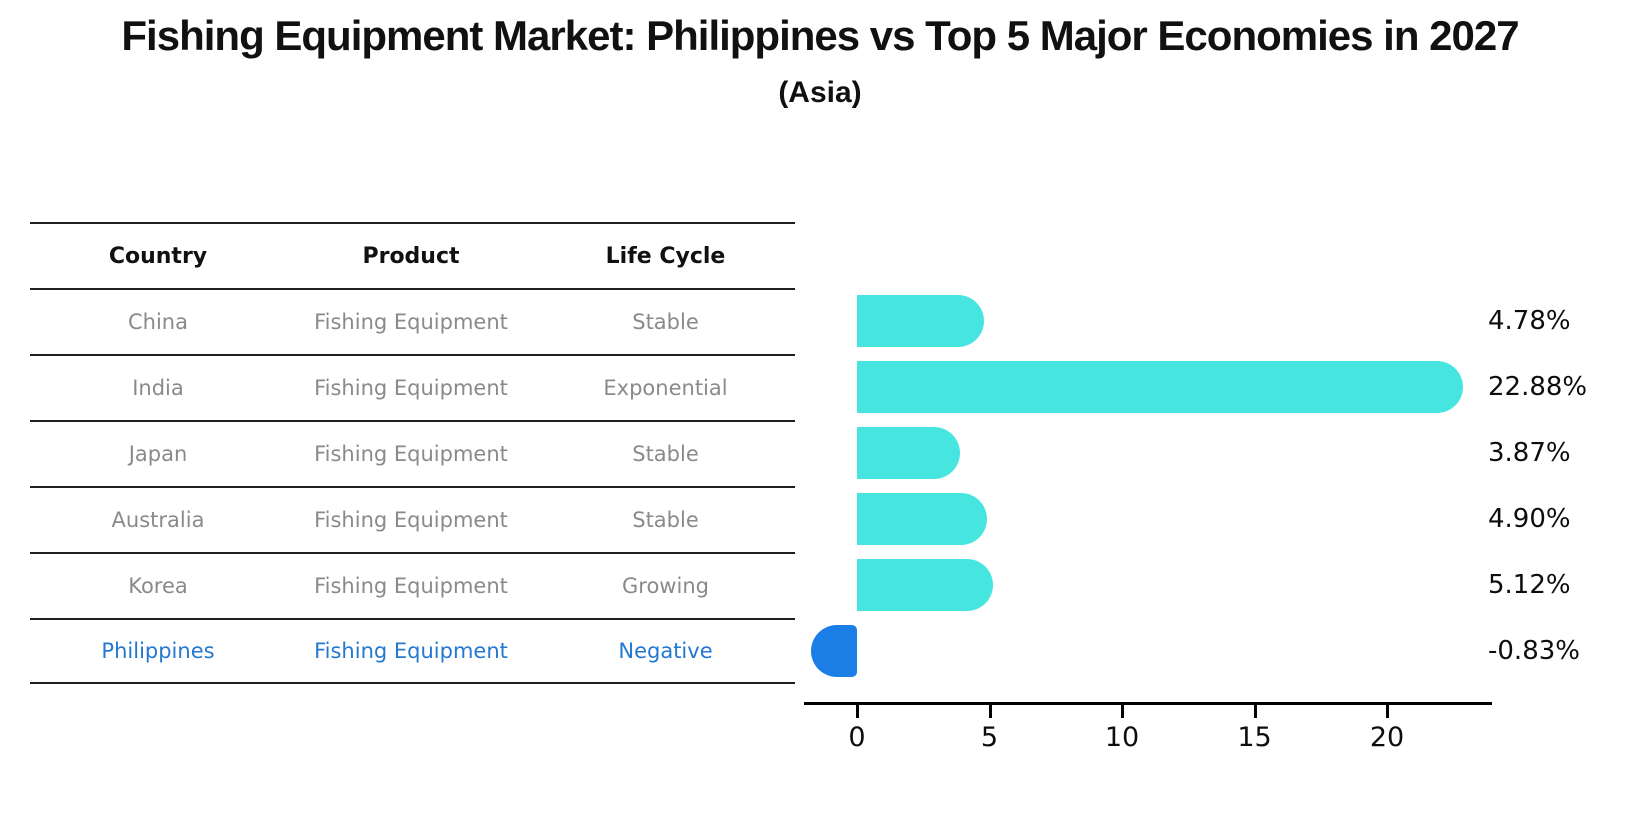 This screenshot has height=823, width=1640. Describe the element at coordinates (1529, 453) in the screenshot. I see `value-label: 3.87%` at that location.